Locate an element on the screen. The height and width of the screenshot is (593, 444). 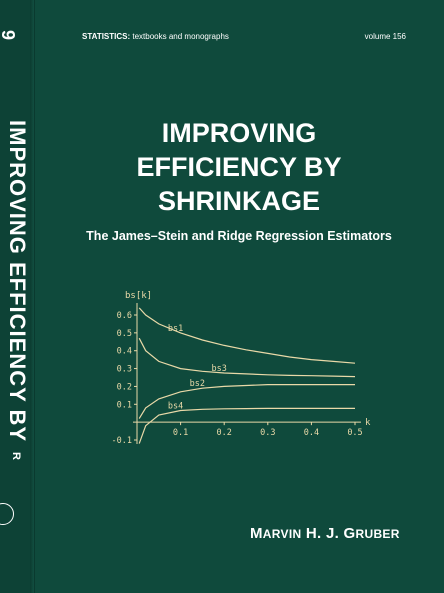
title-line-3: SHRINKAGE is located at coordinates (238, 201).